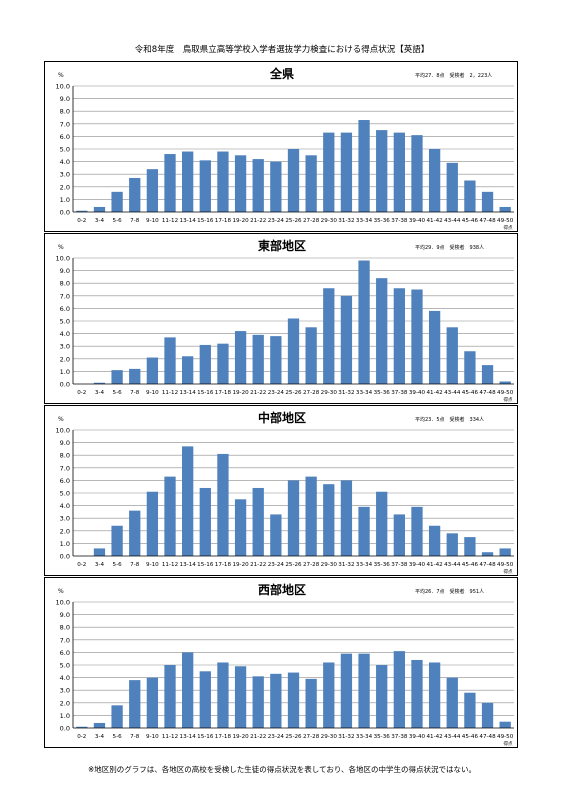 This screenshot has width=564, height=799. Describe the element at coordinates (346, 565) in the screenshot. I see `x-tick-label: 31-32` at that location.